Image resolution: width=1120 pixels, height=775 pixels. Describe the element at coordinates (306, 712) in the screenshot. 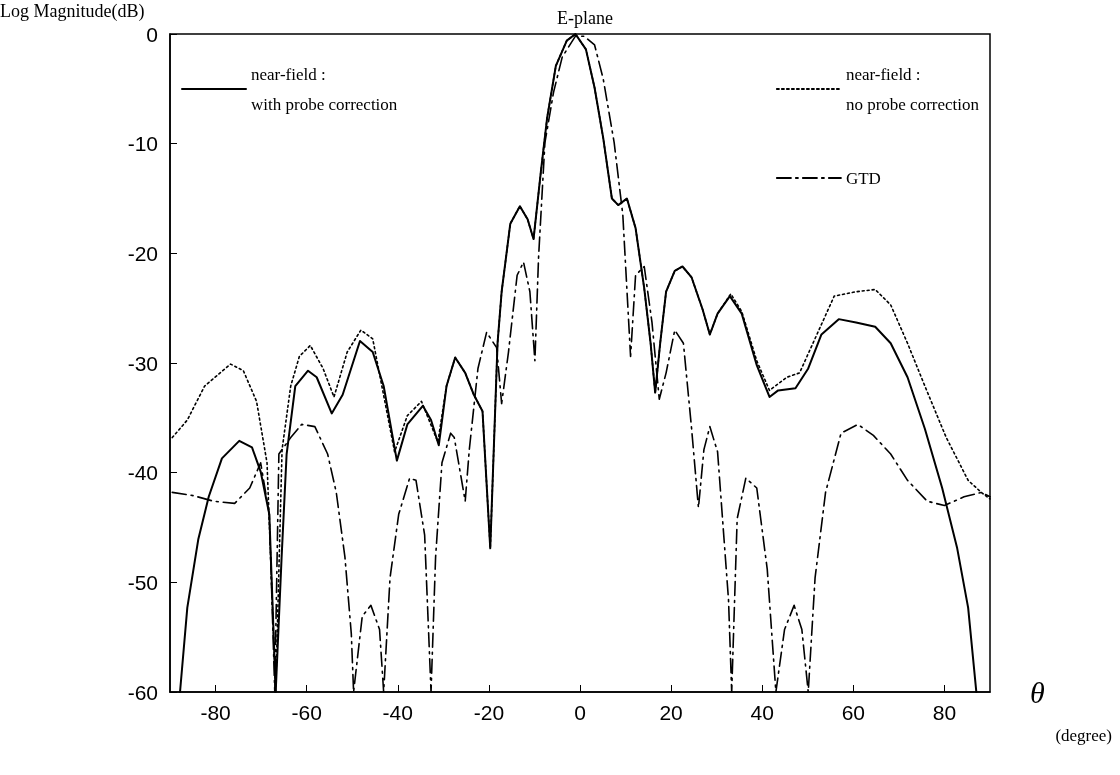

I see `x-tick-label: -60` at that location.